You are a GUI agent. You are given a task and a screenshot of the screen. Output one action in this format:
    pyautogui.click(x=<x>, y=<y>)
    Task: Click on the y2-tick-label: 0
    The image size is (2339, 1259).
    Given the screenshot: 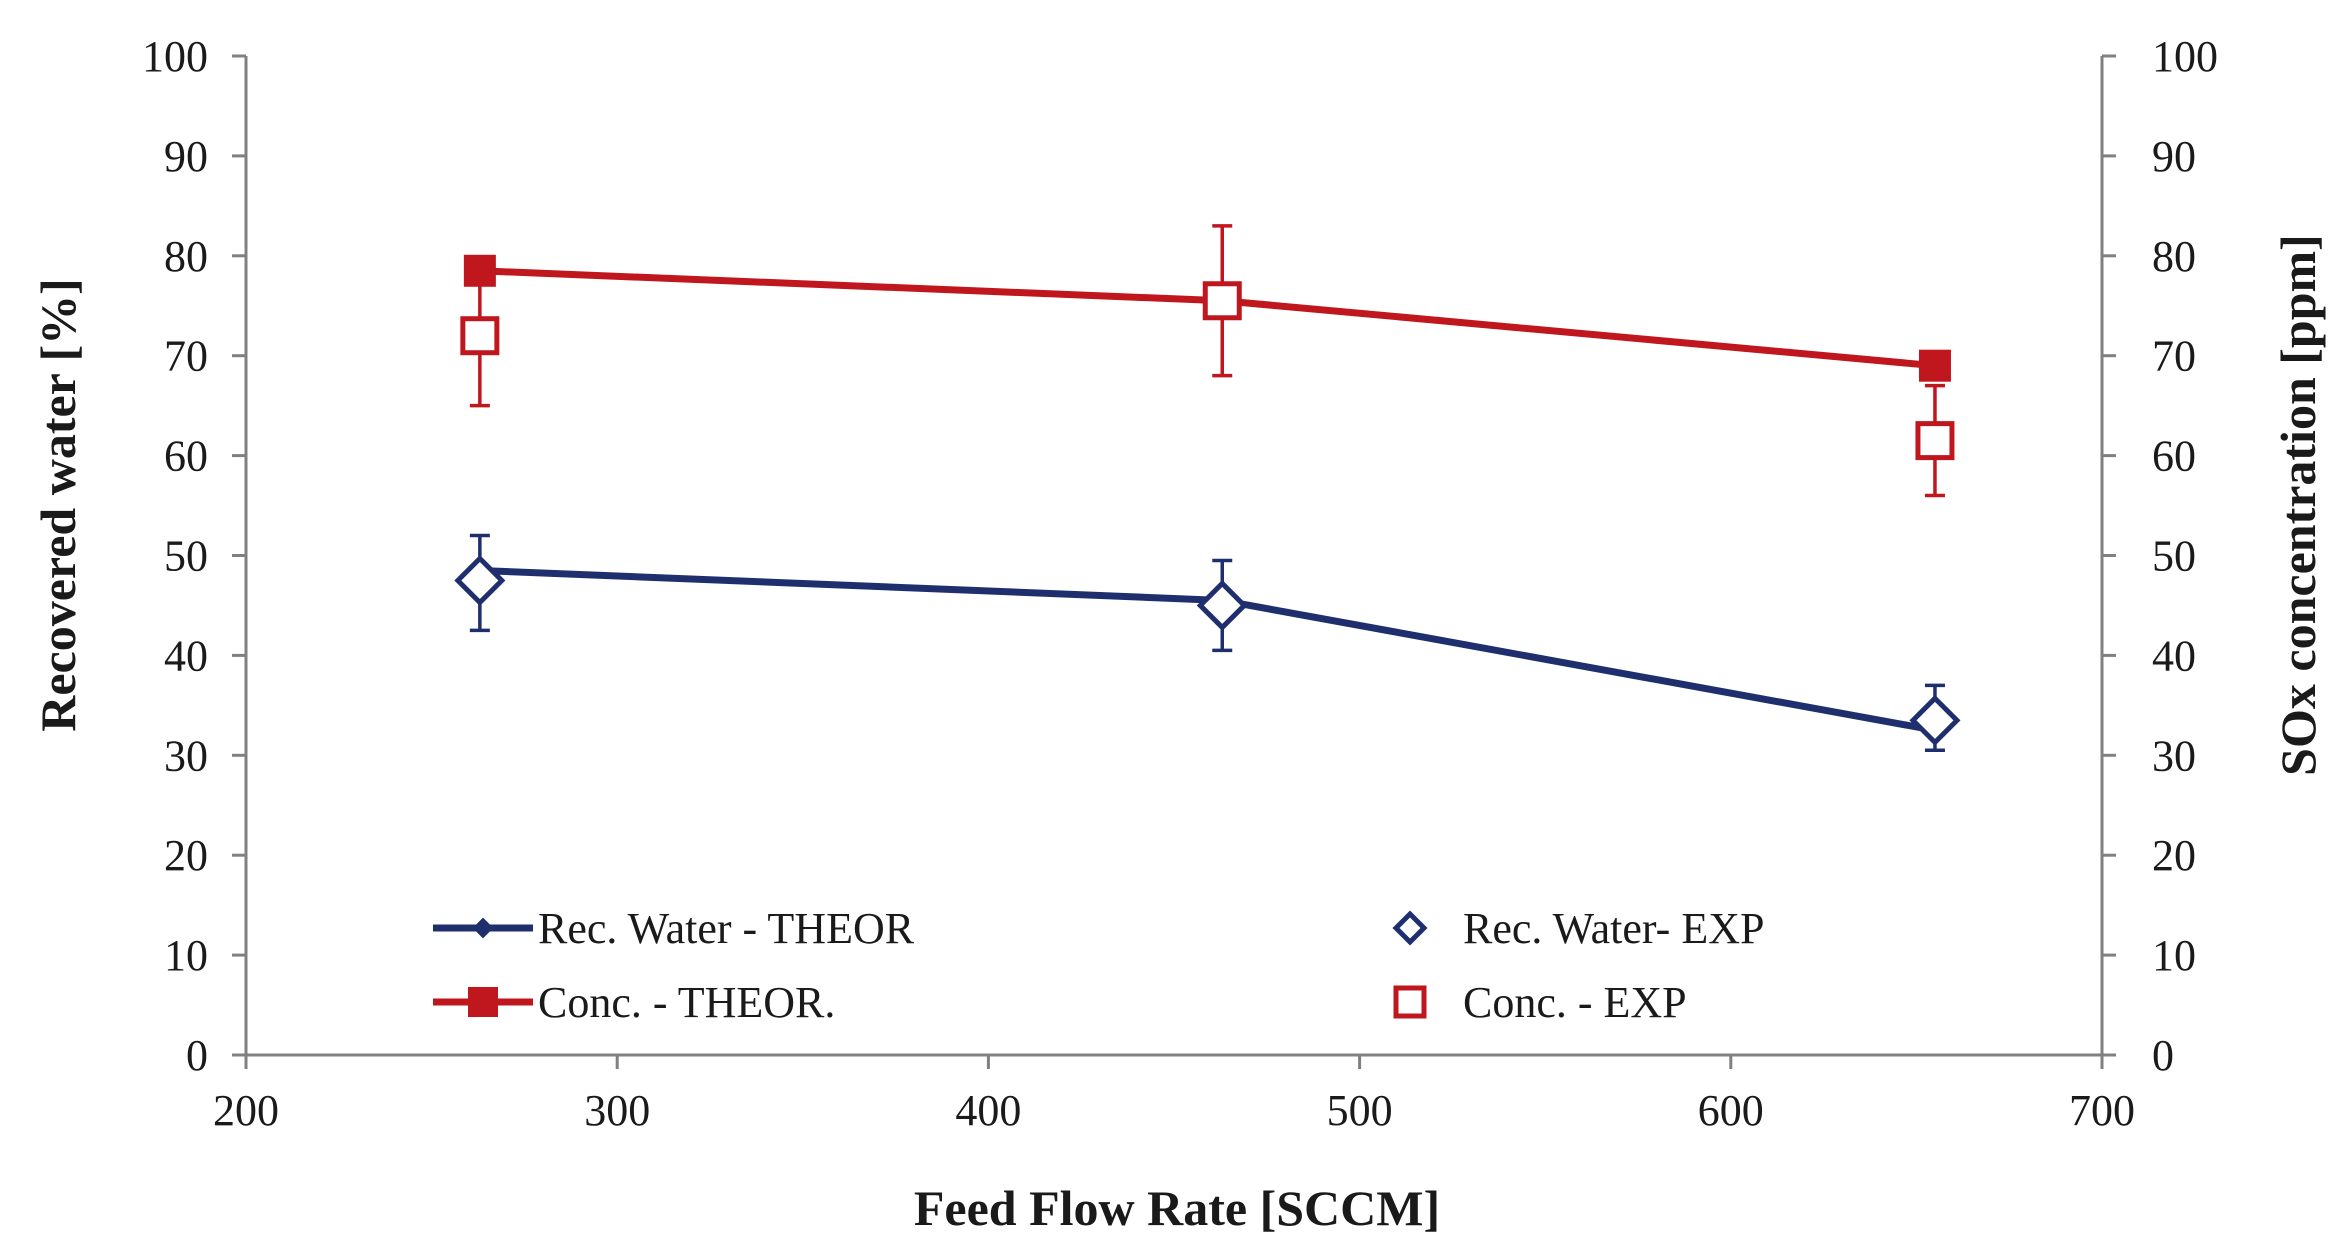 What is the action you would take?
    pyautogui.click(x=2163, y=1055)
    